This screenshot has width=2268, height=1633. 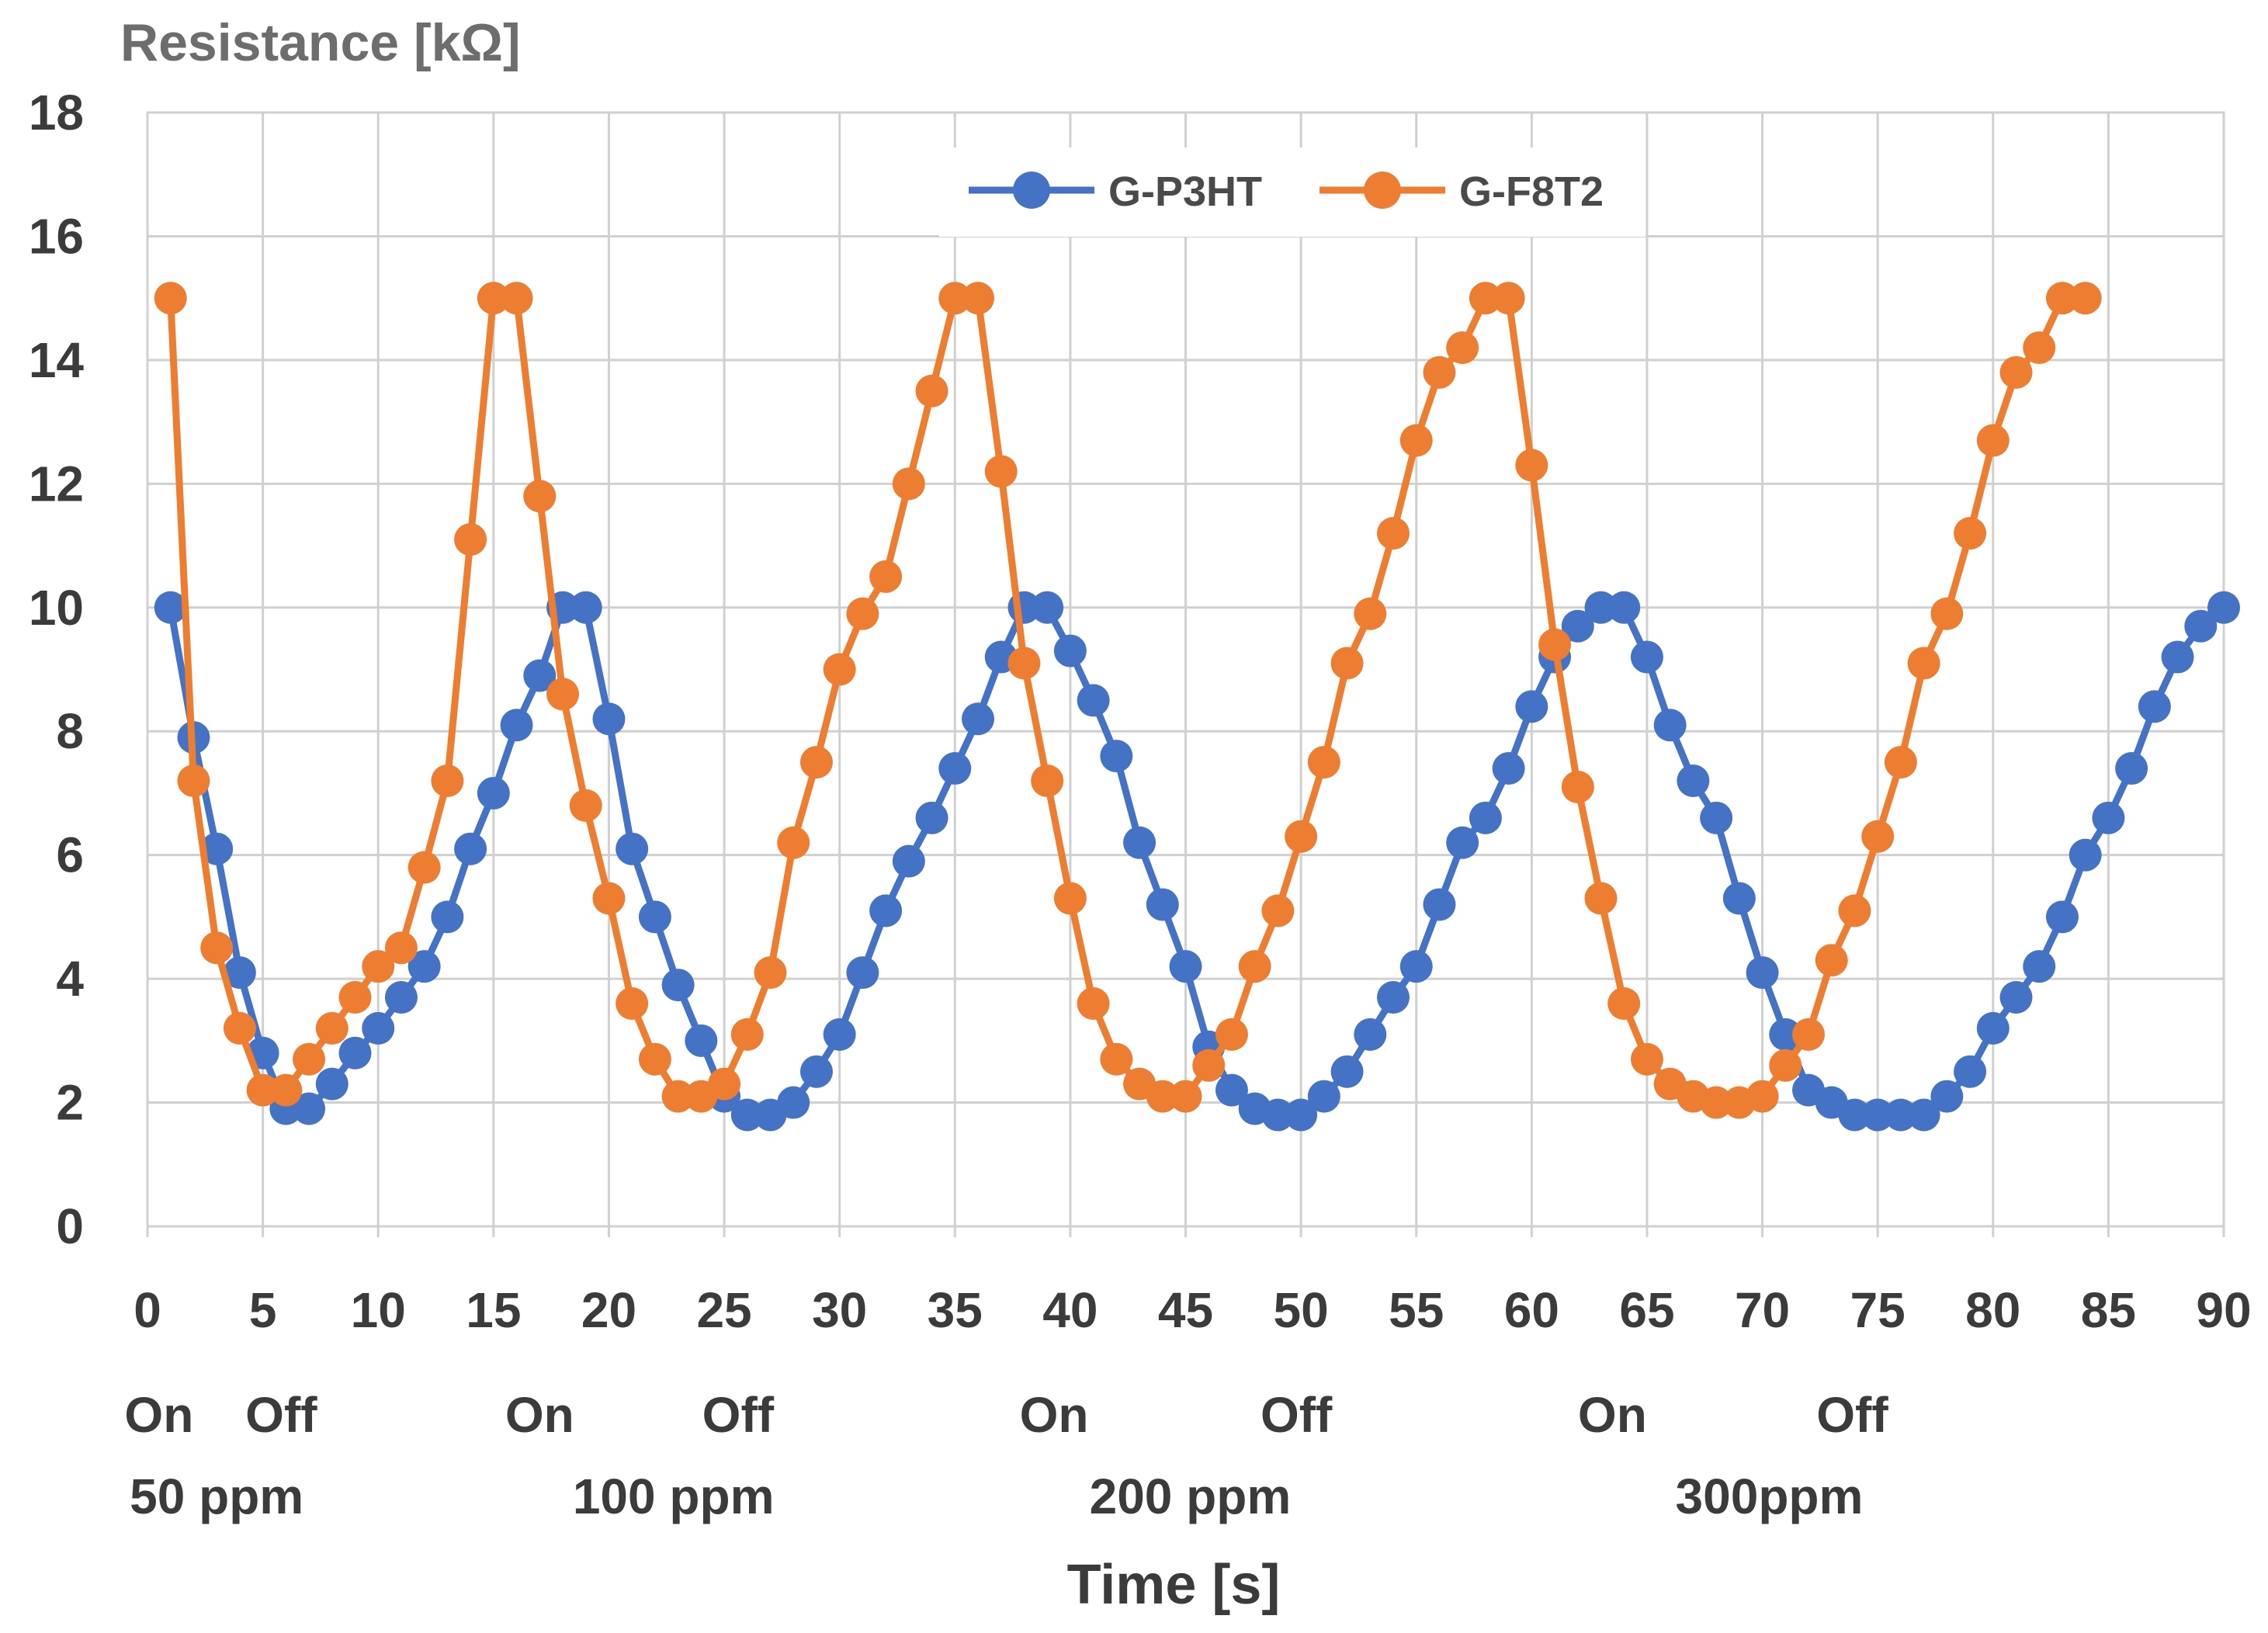 I want to click on x-tick-label: 50, so click(x=1301, y=1310).